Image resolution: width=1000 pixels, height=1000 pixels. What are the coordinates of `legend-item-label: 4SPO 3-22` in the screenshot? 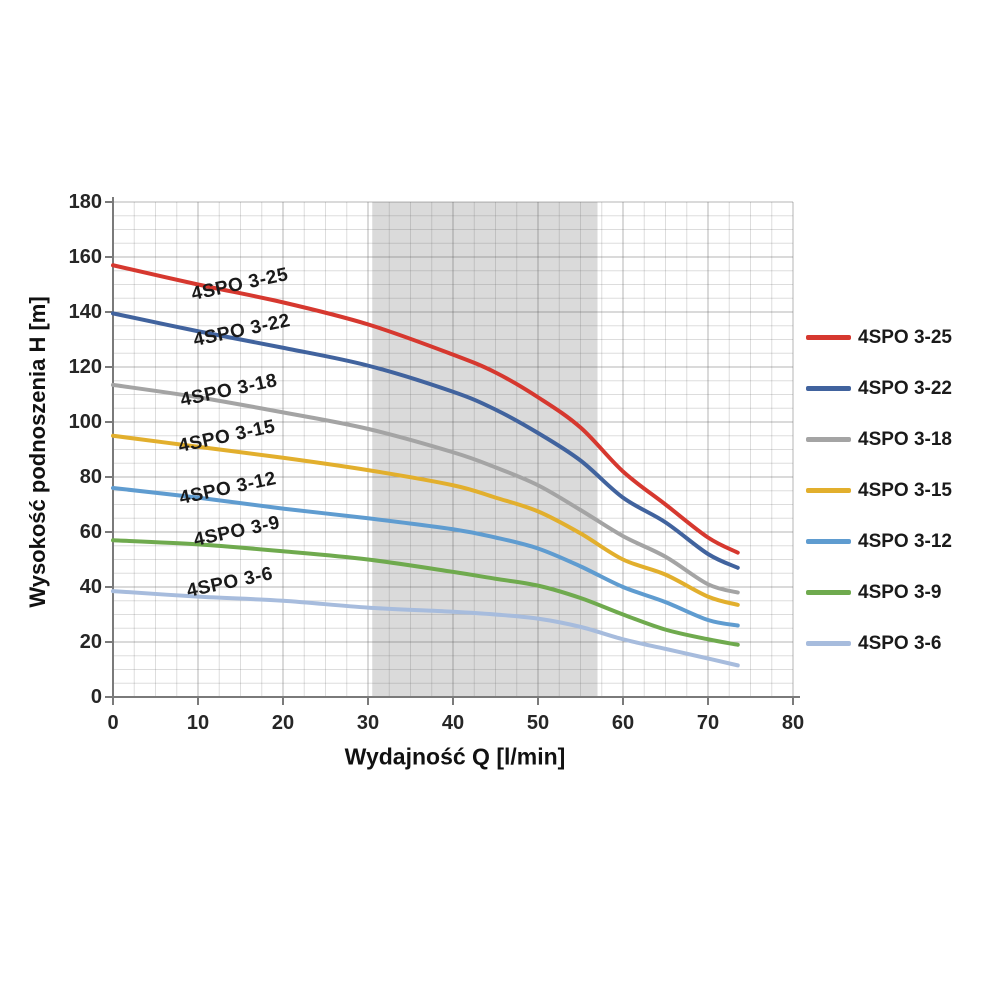 It's located at (905, 388).